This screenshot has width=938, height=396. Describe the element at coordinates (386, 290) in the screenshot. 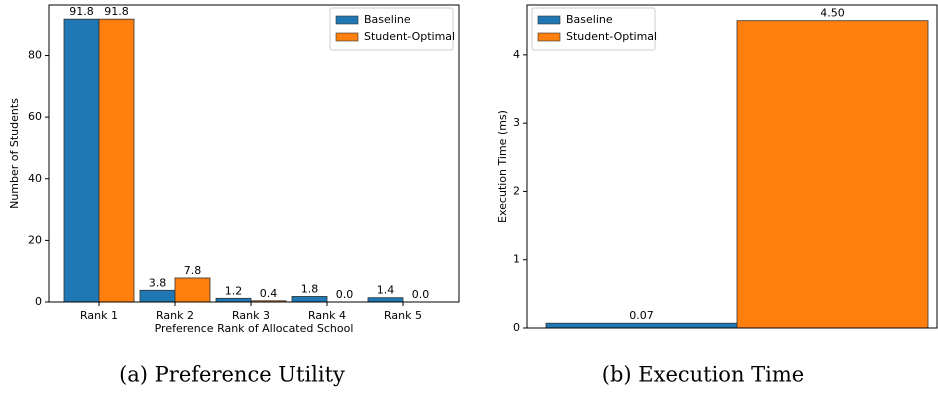

I see `value-label: 1.4` at that location.